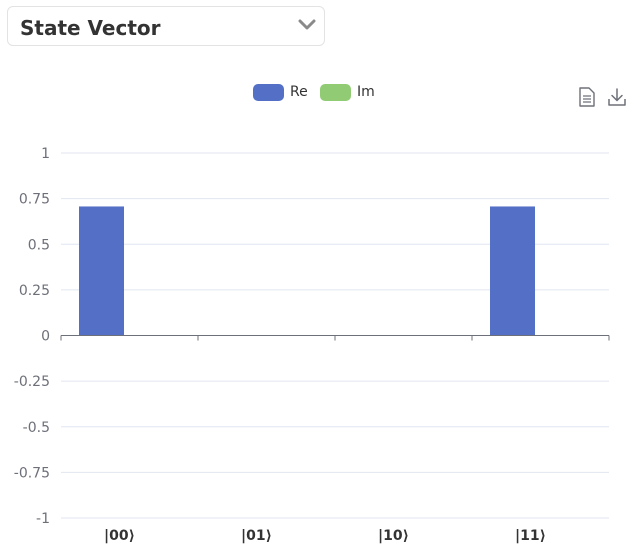 This screenshot has height=552, width=633. What do you see at coordinates (32, 473) in the screenshot?
I see `y-tick-label: -0.75` at bounding box center [32, 473].